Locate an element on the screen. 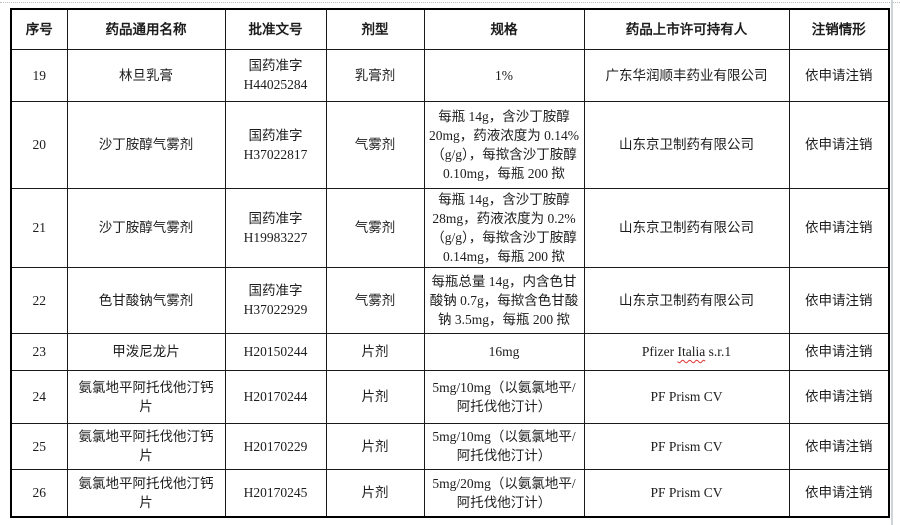  cell-serial: 25 is located at coordinates (39, 446).